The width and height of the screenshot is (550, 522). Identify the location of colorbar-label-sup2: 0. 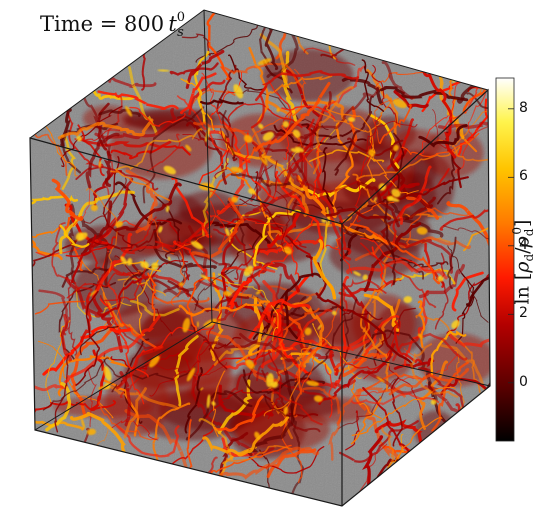
(516, 230).